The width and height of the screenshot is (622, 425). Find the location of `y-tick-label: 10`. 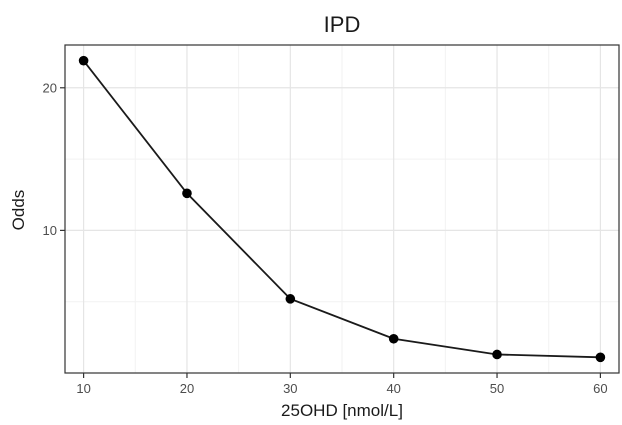

y-tick-label: 10 is located at coordinates (50, 230).